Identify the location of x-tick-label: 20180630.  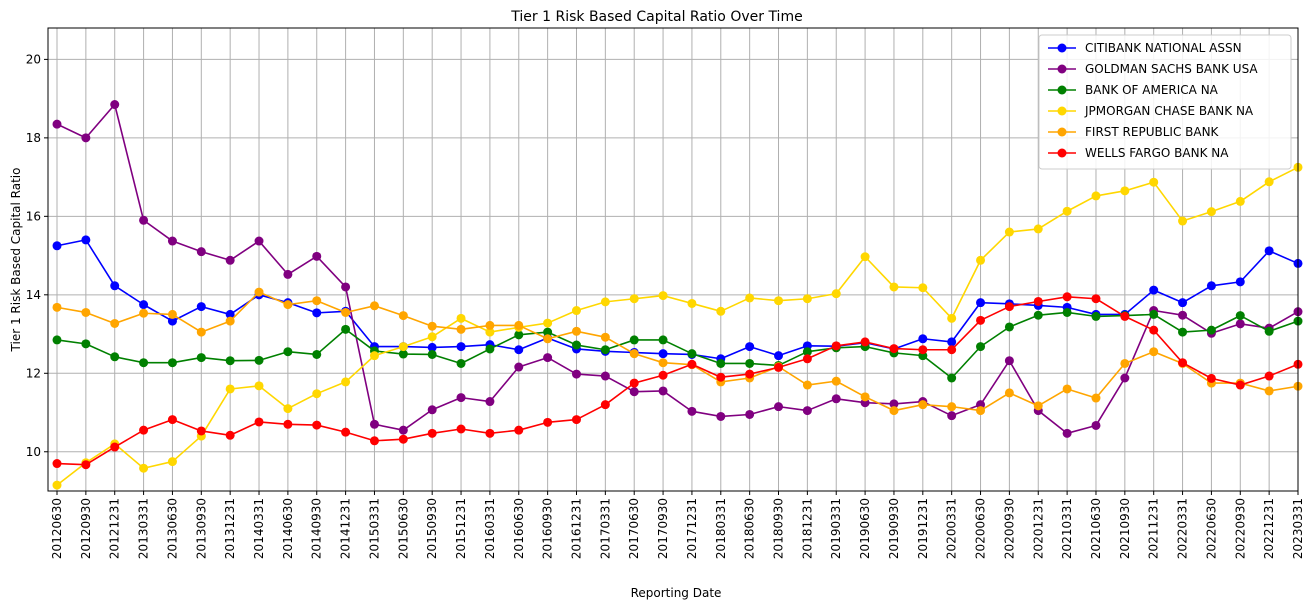
(750, 528).